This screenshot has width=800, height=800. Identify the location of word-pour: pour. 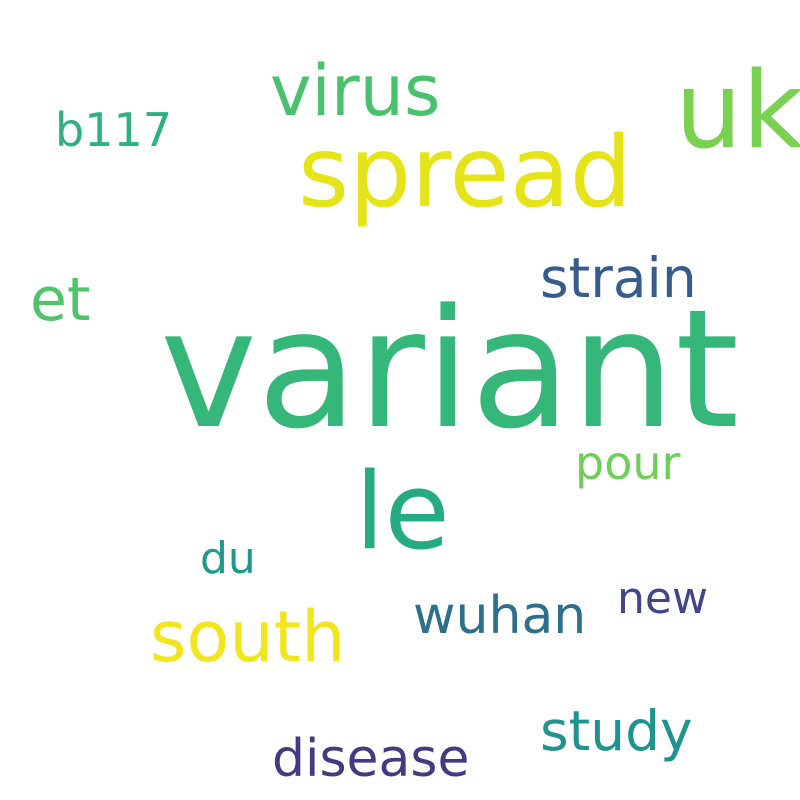
(628, 463).